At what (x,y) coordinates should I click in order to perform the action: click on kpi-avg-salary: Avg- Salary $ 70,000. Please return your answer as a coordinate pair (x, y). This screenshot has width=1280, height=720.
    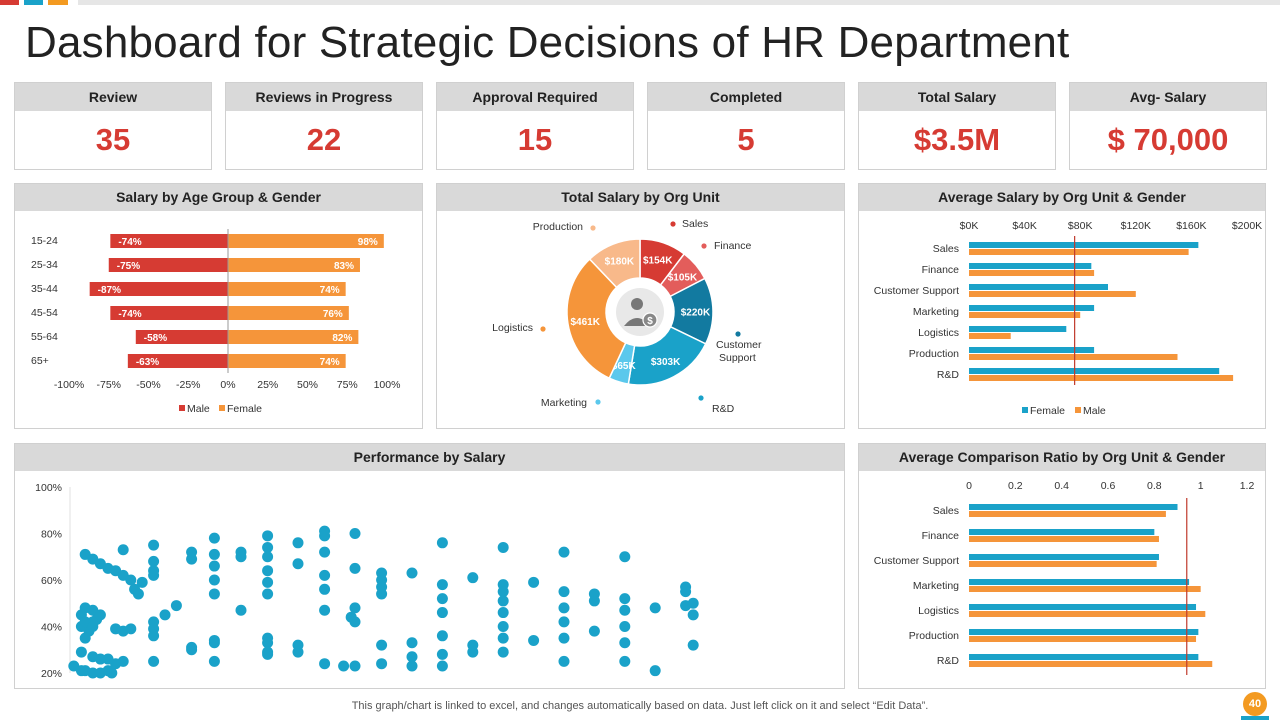
    Looking at the image, I should click on (1168, 126).